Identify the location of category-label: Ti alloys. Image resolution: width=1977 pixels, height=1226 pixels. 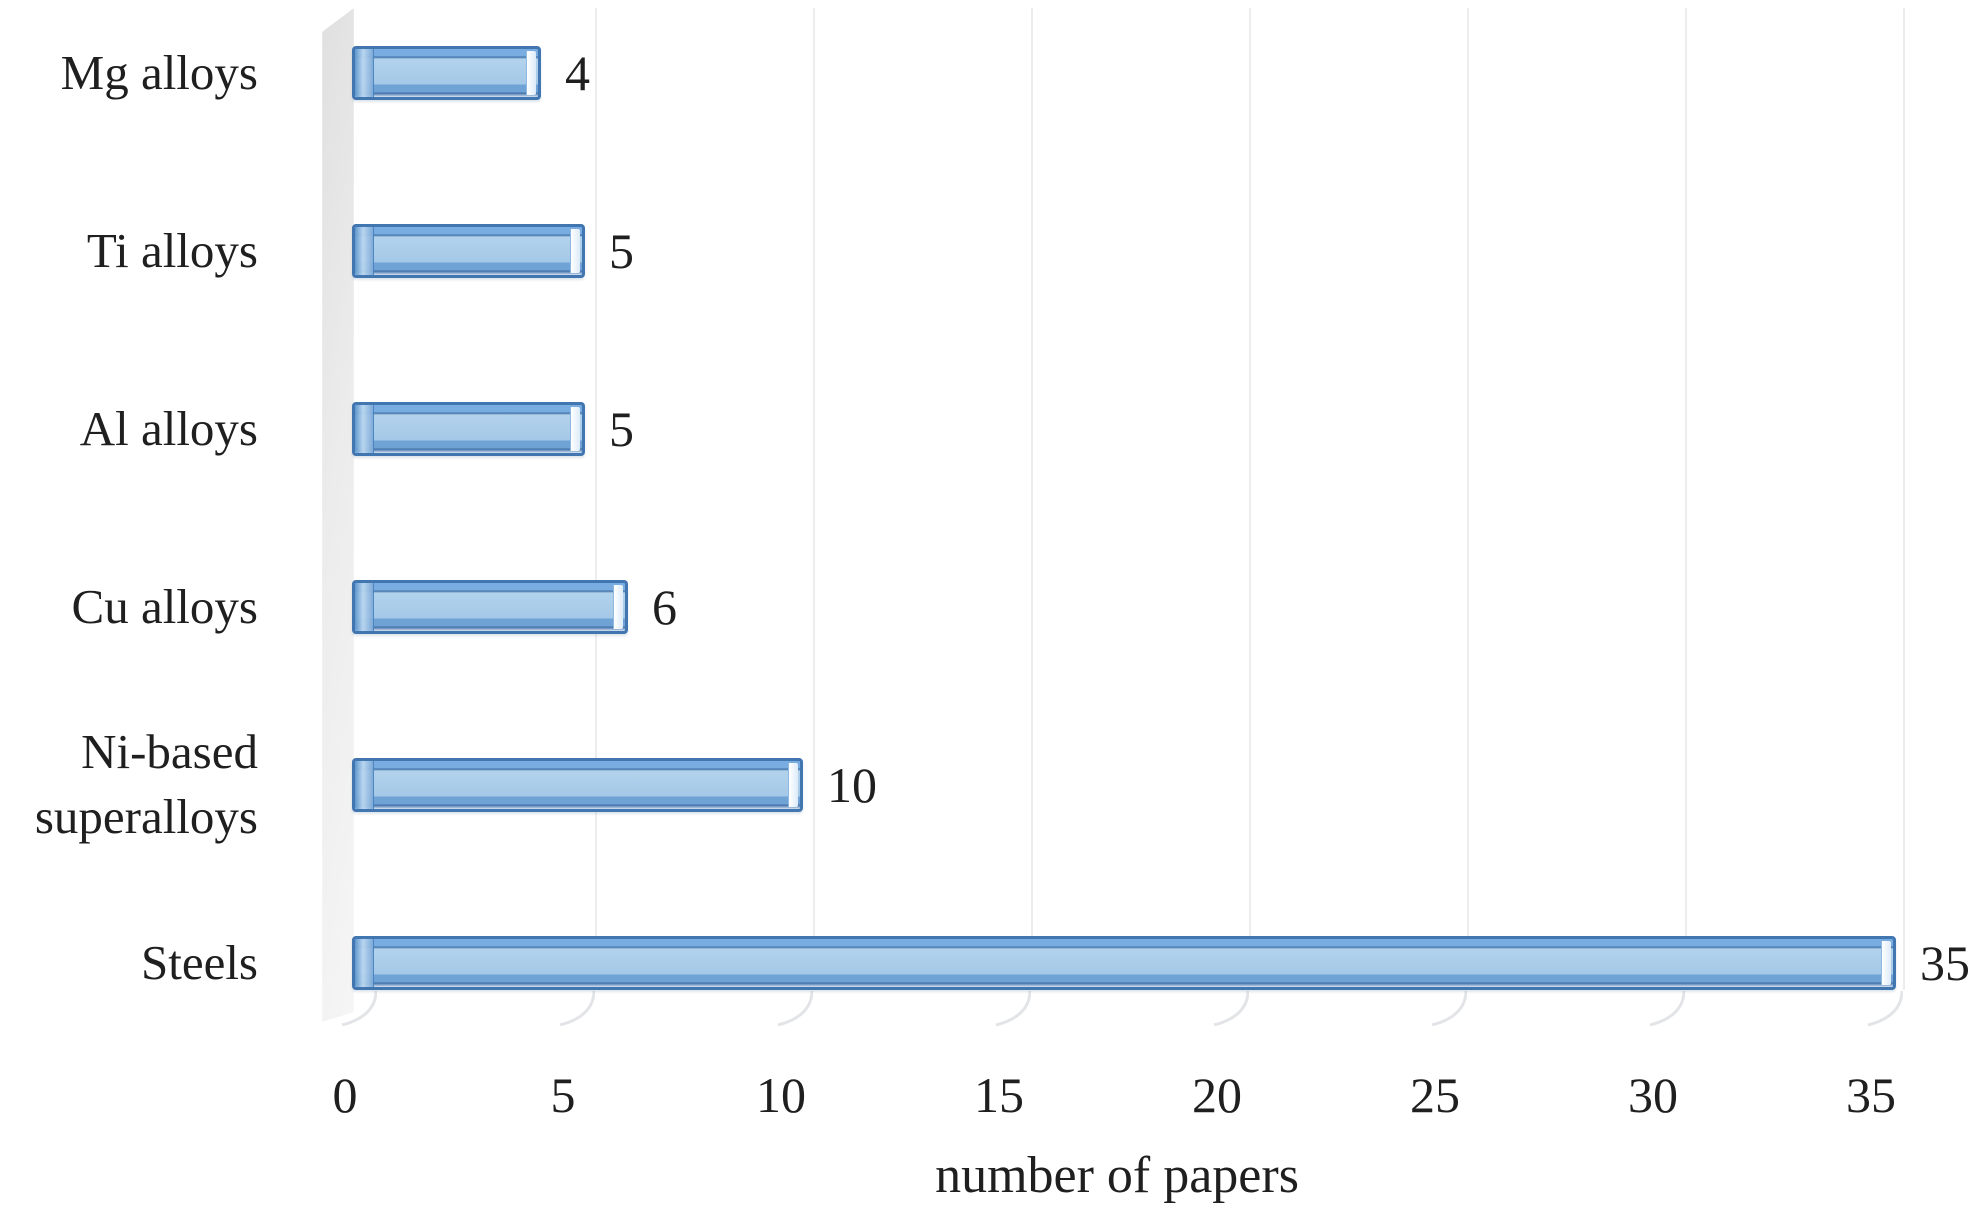
(172, 250).